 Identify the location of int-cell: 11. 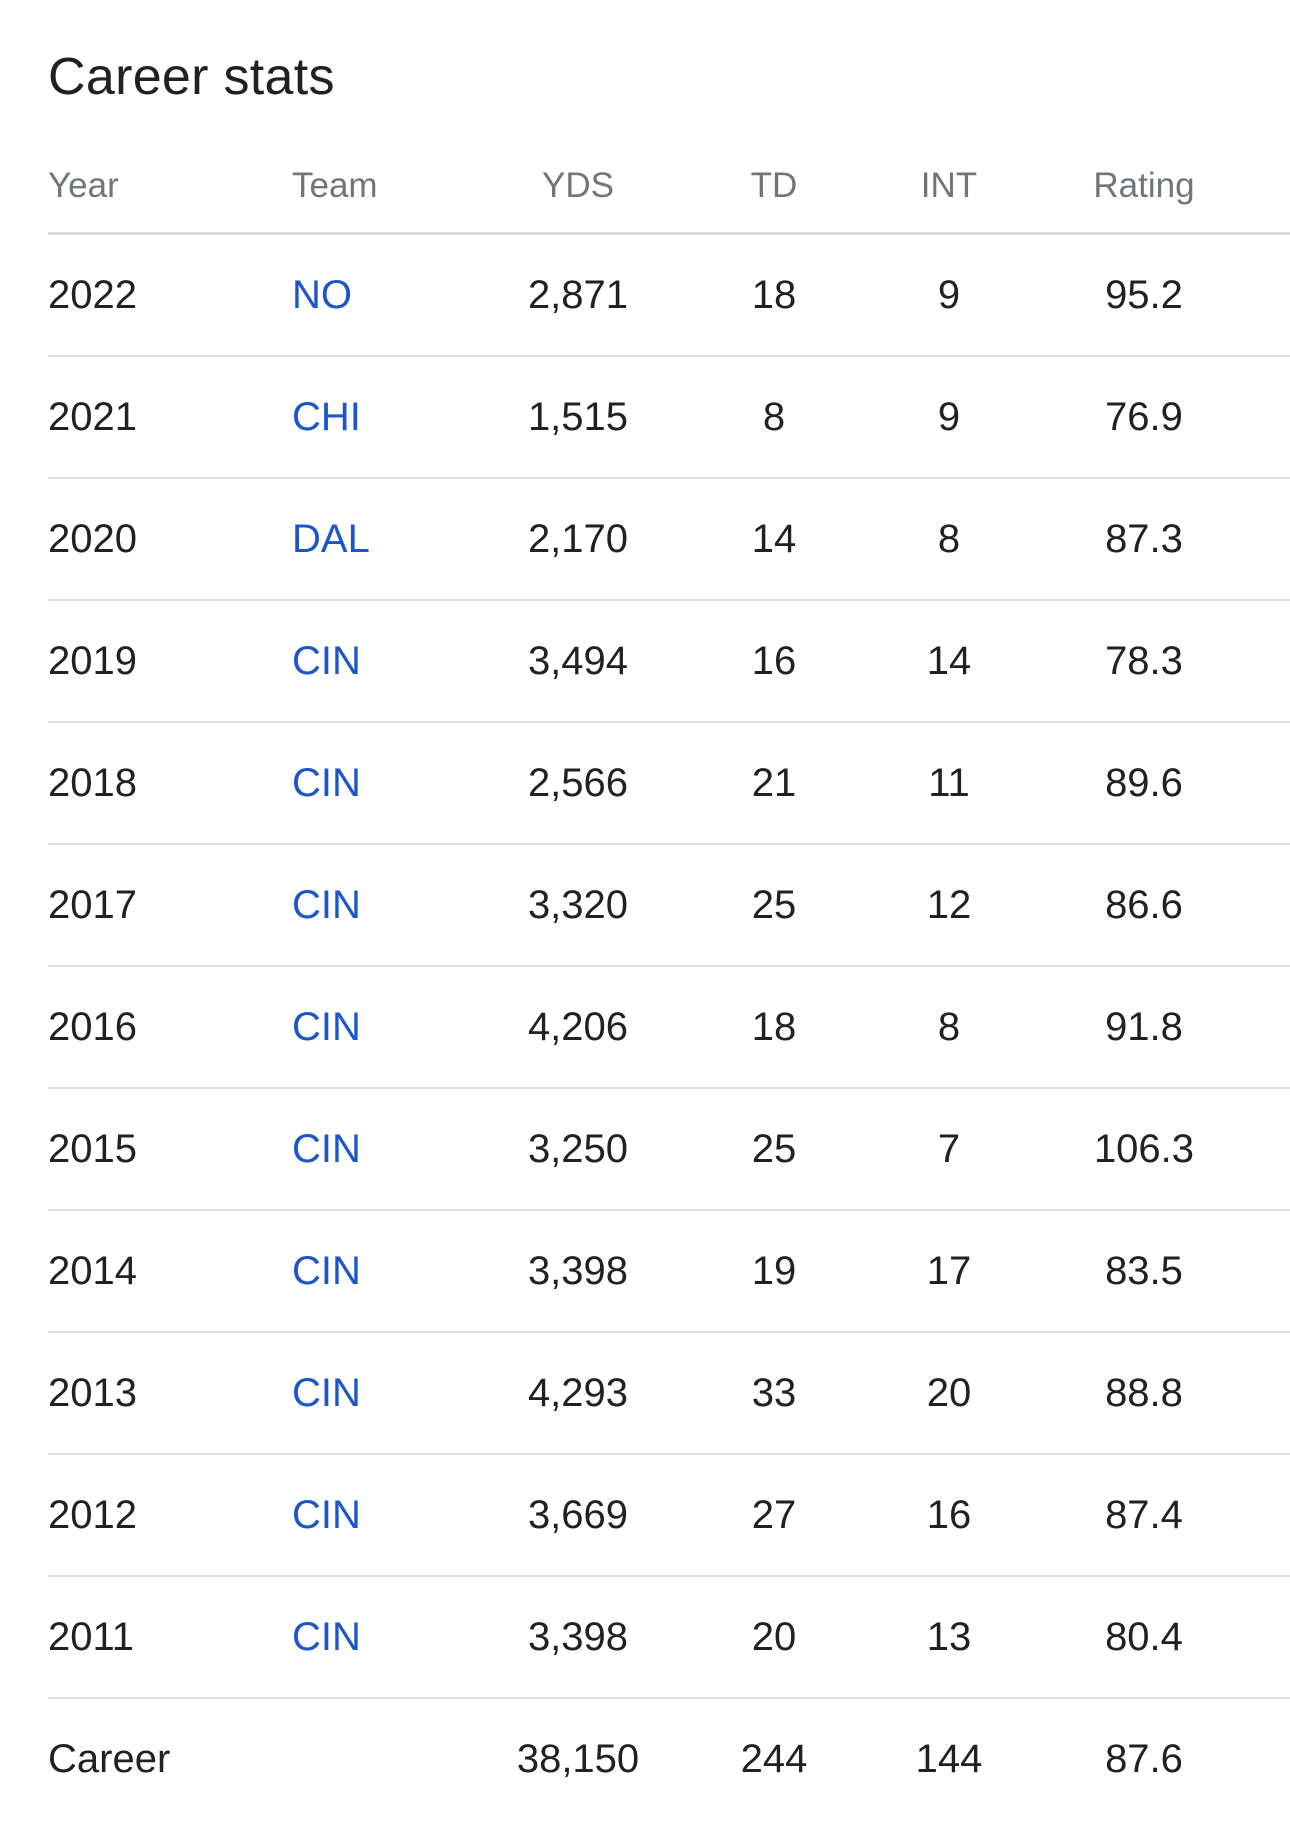
(949, 783).